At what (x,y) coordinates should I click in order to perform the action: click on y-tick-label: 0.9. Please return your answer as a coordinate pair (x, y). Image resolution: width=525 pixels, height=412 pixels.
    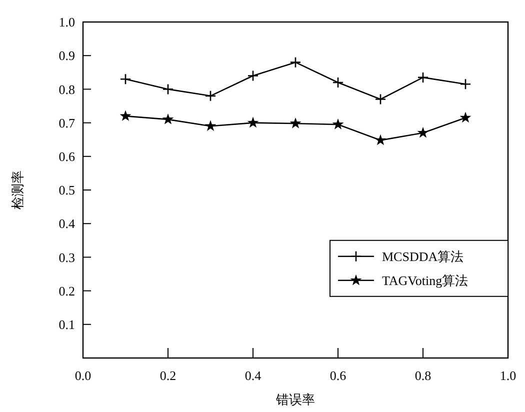
    Looking at the image, I should click on (66, 56).